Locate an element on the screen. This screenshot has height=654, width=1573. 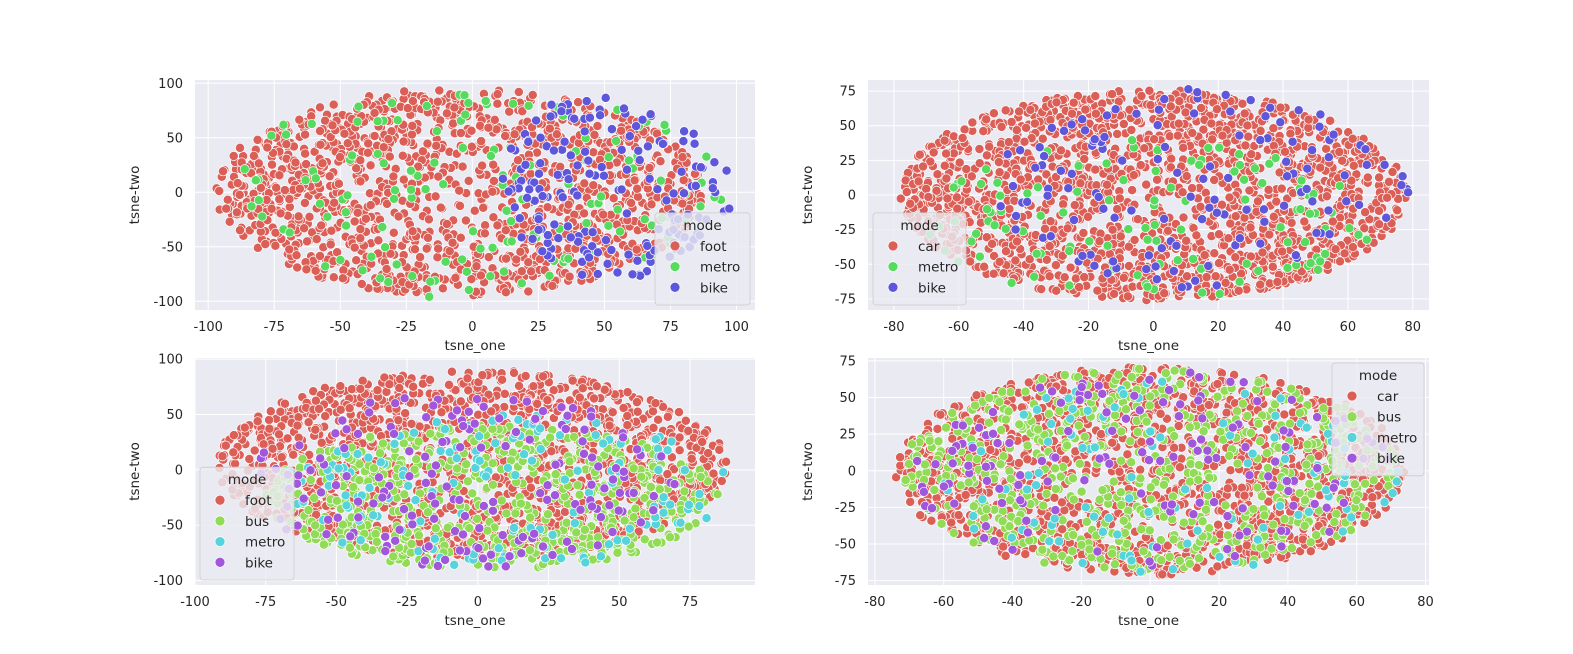
x-tick-label: 100 is located at coordinates (736, 327).